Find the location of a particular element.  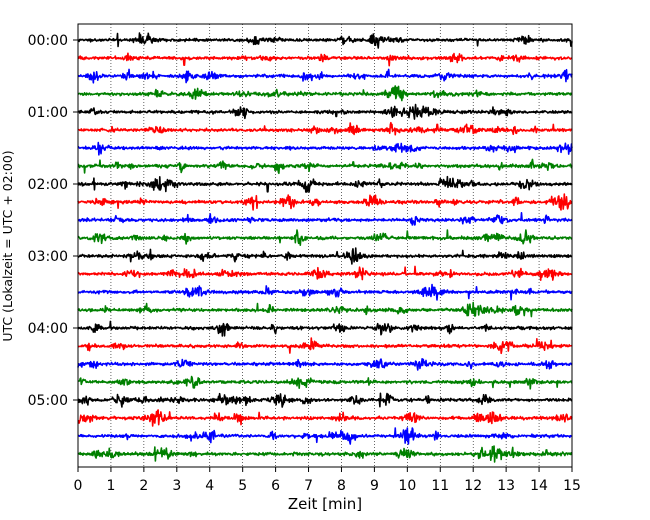

y-axis-label: UTC (Lokalzeit = UTC + 02:00) is located at coordinates (7, 245).